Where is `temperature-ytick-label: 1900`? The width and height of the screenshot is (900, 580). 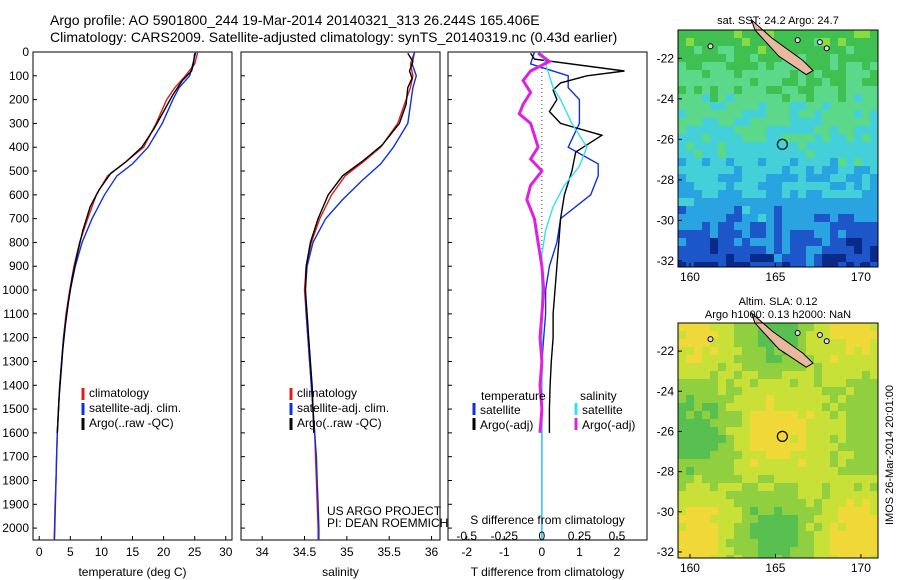
temperature-ytick-label: 1900 is located at coordinates (15, 504).